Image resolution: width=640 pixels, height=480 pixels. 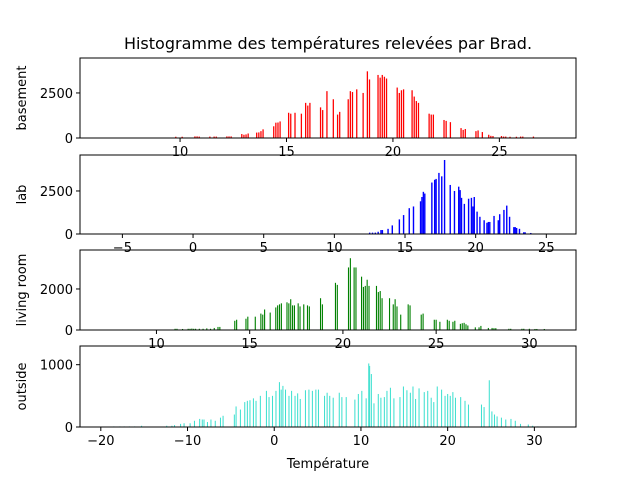 What do you see at coordinates (56, 366) in the screenshot?
I see `y-tick-label: 1000` at bounding box center [56, 366].